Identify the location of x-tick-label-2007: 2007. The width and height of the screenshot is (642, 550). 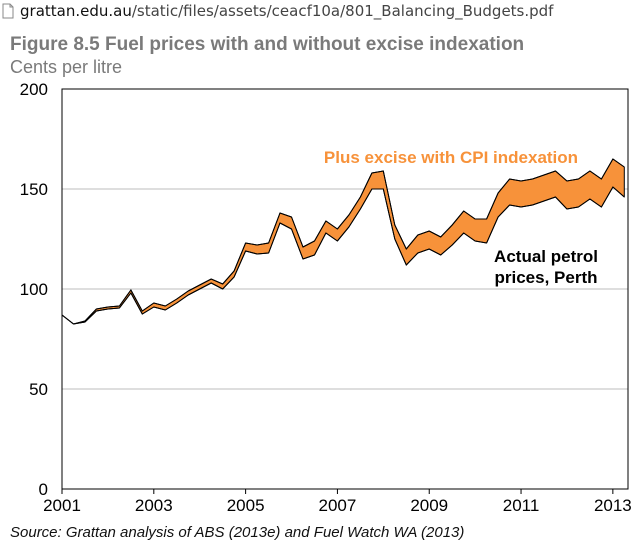
(338, 505).